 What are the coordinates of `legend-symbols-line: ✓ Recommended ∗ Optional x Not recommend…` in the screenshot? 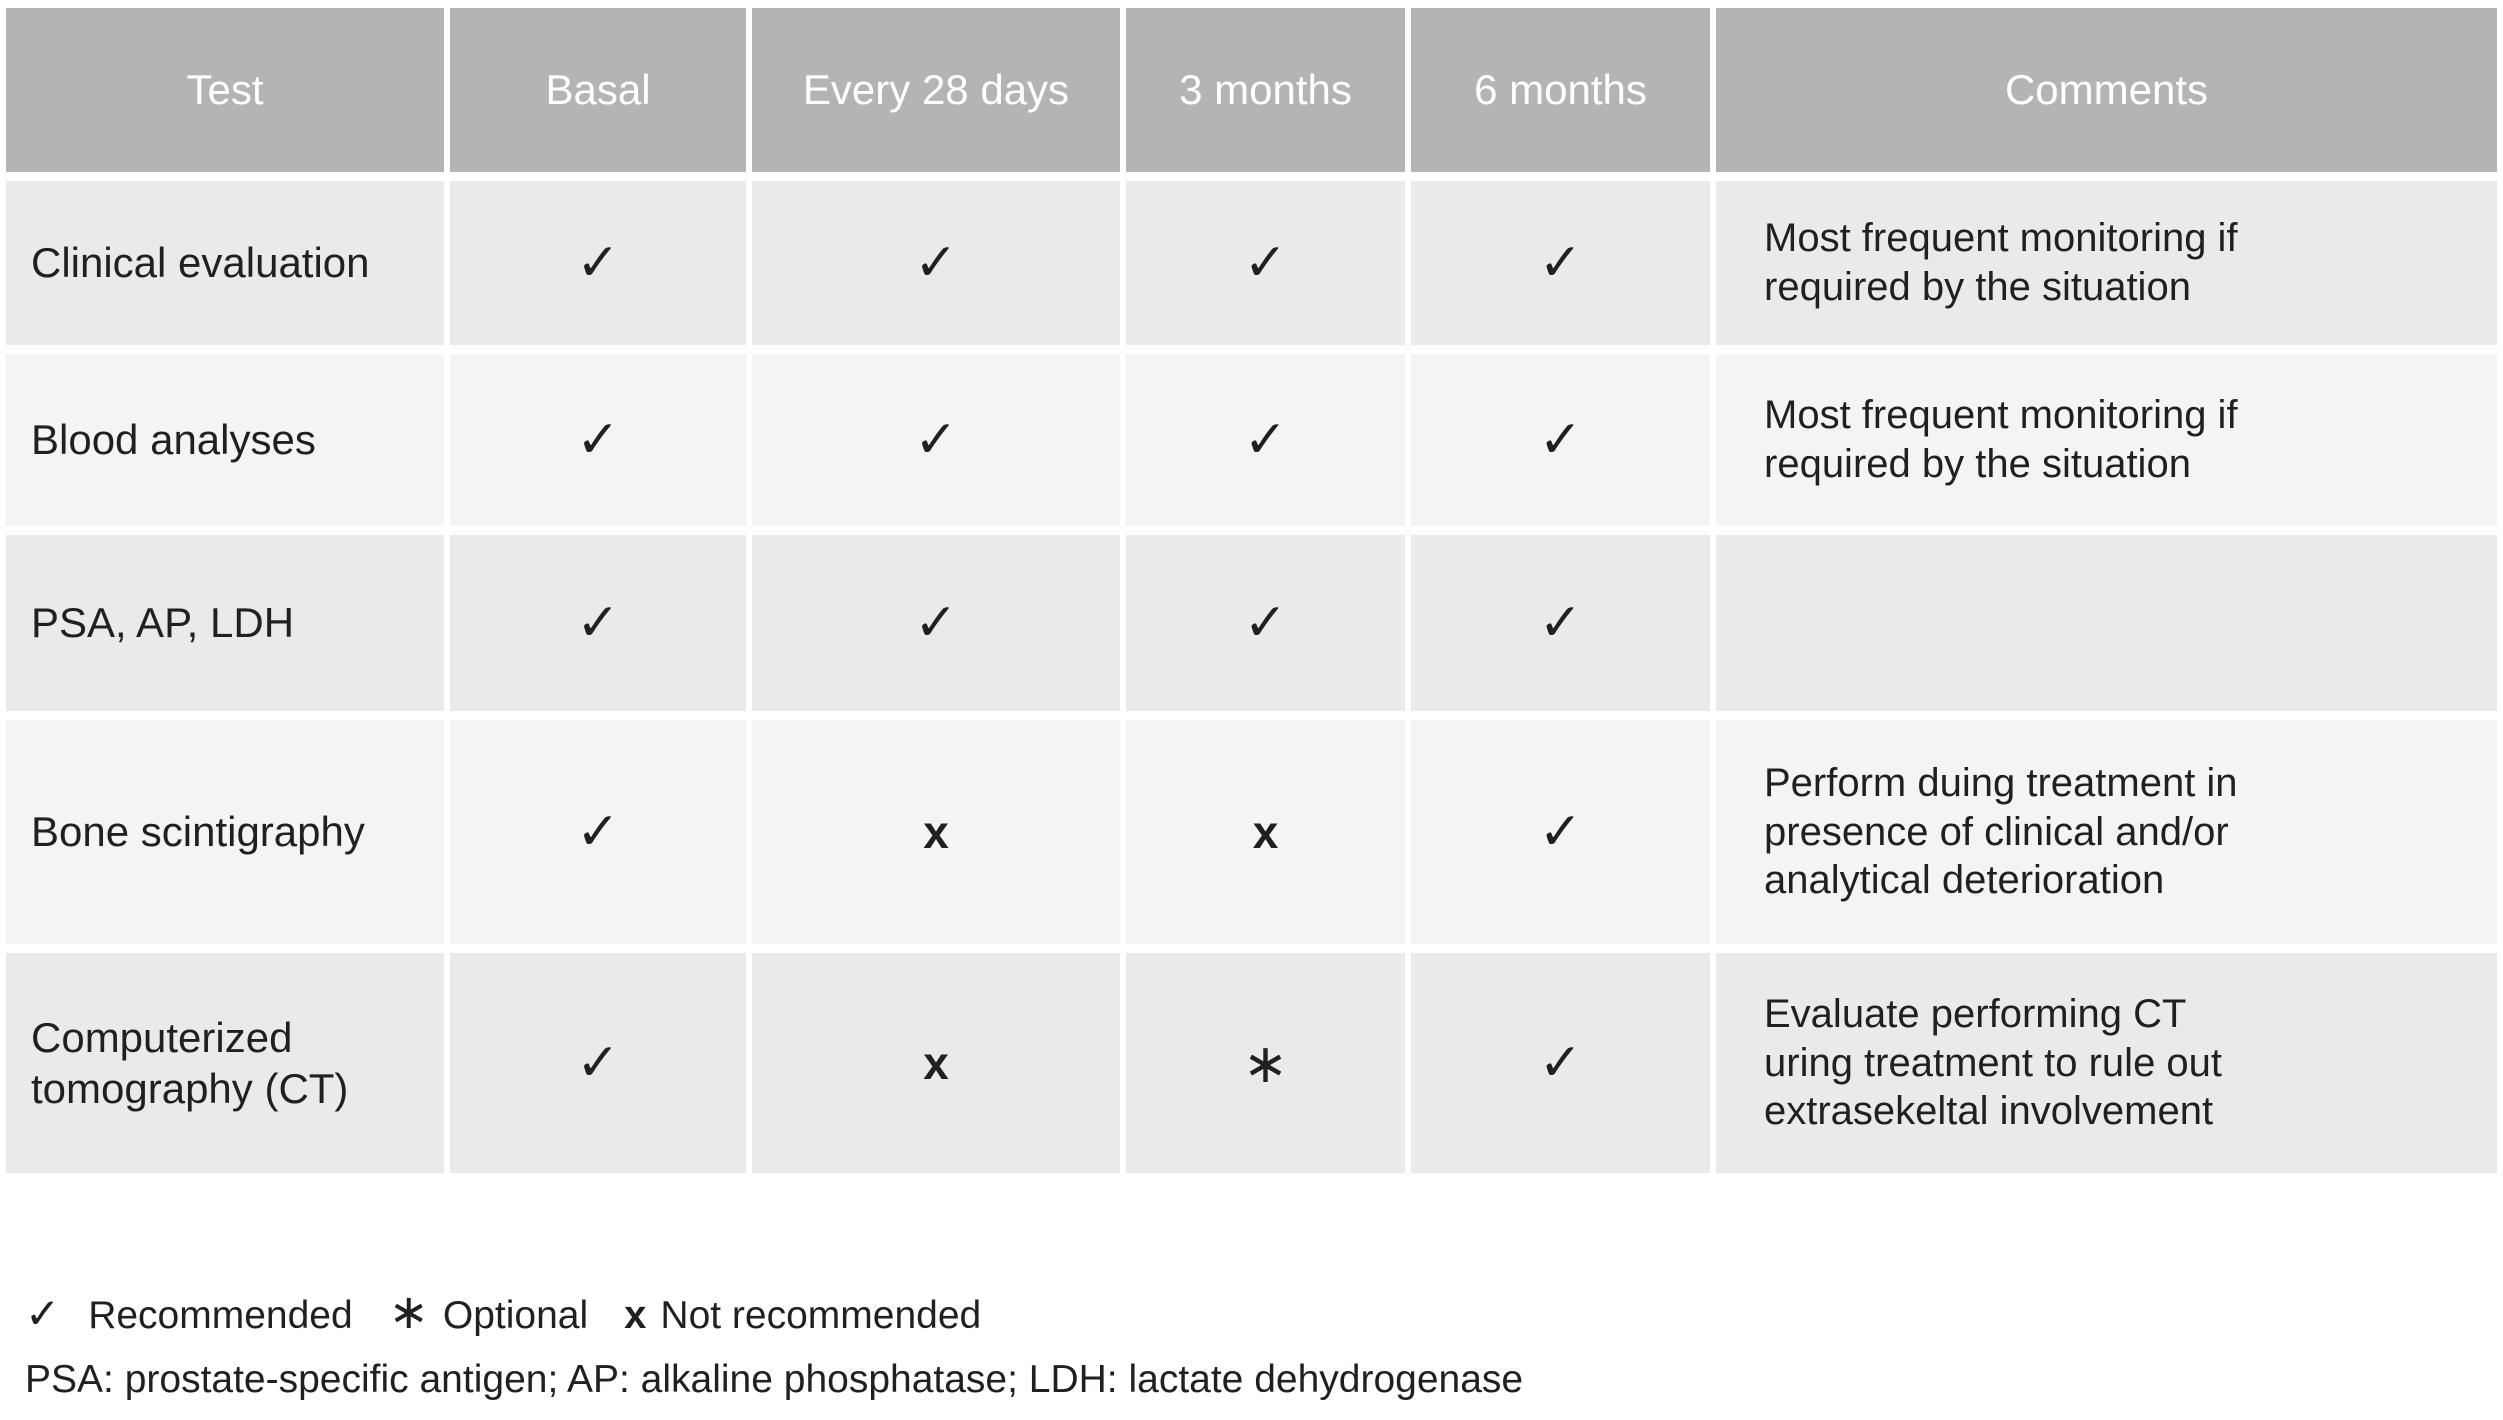 It's located at (1264, 1312).